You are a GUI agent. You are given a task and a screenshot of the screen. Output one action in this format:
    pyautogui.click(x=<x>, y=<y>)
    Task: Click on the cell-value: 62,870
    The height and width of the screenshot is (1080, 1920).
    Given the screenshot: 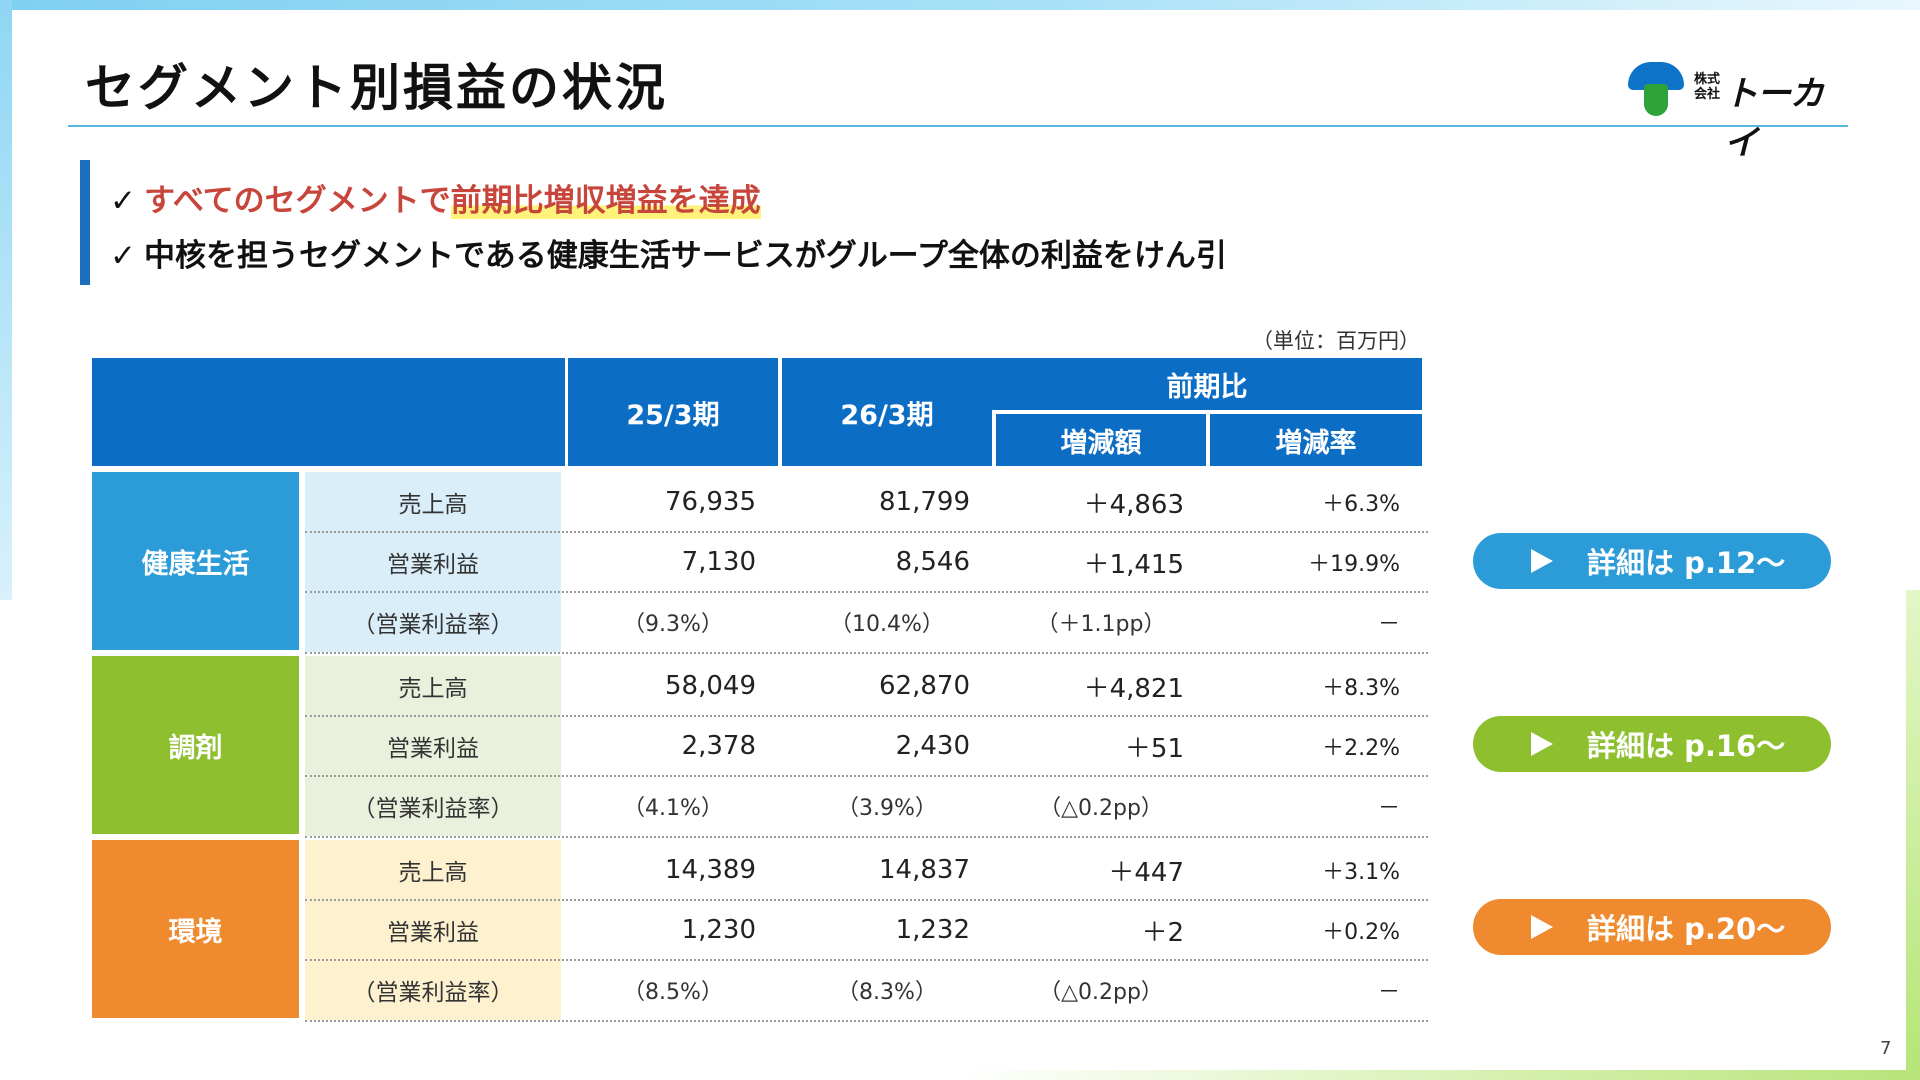 What is the action you would take?
    pyautogui.click(x=924, y=686)
    